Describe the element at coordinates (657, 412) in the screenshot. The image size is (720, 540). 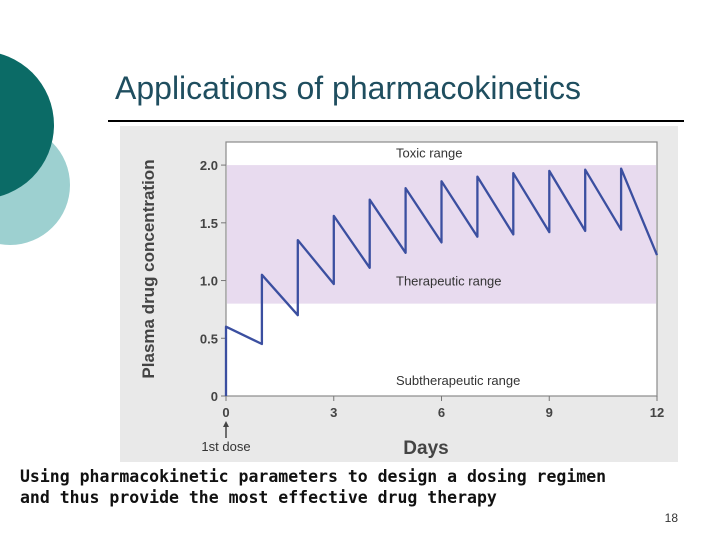
I see `x-tick-label: 12` at that location.